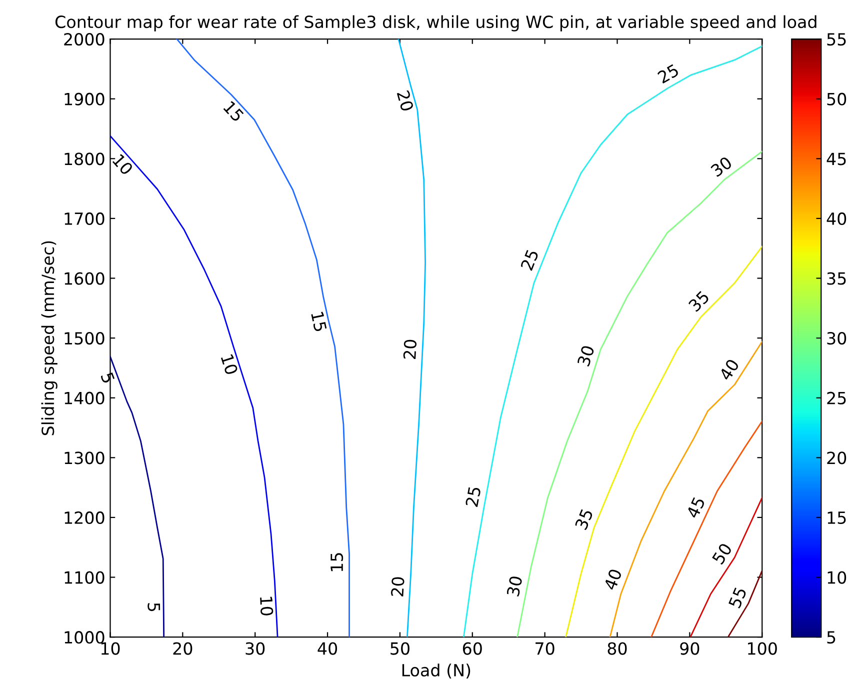  Describe the element at coordinates (617, 648) in the screenshot. I see `x-tick-label: 80` at that location.